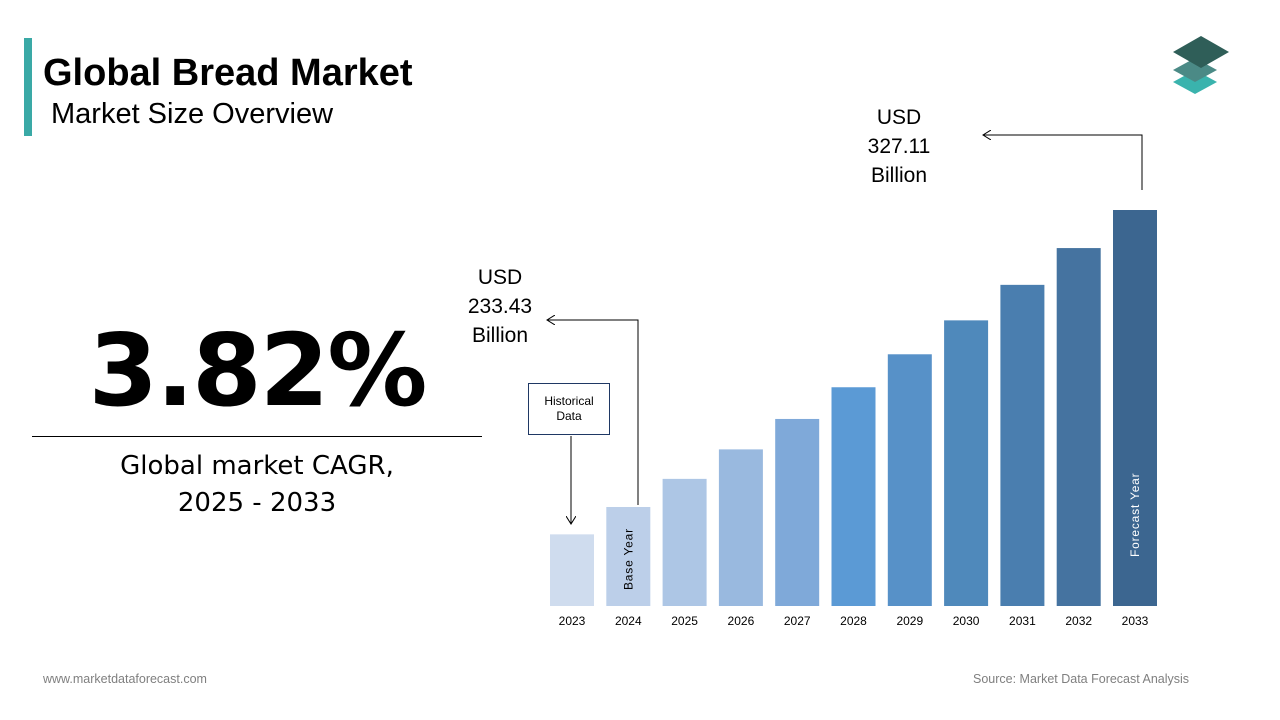 This screenshot has width=1280, height=720. Describe the element at coordinates (1022, 621) in the screenshot. I see `x-tick-label: 2031` at that location.